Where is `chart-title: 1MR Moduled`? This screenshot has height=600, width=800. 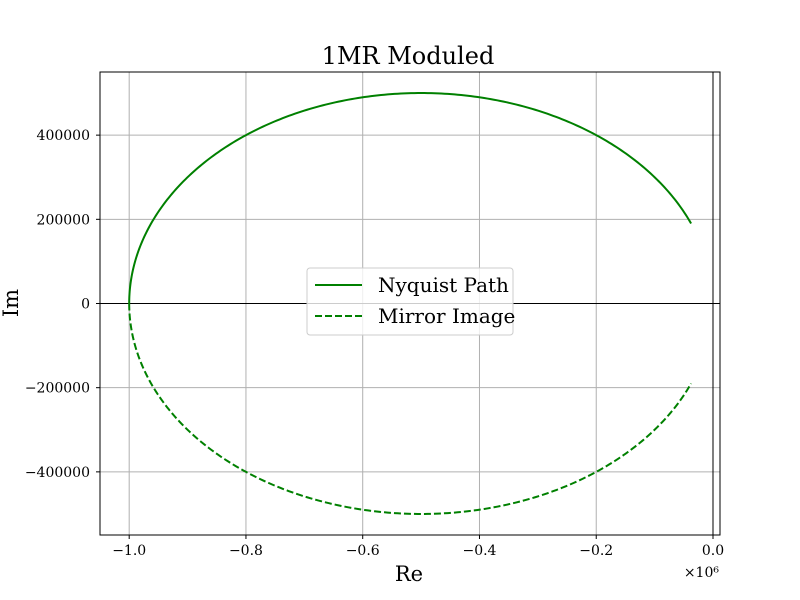 chart-title: 1MR Moduled is located at coordinates (408, 56).